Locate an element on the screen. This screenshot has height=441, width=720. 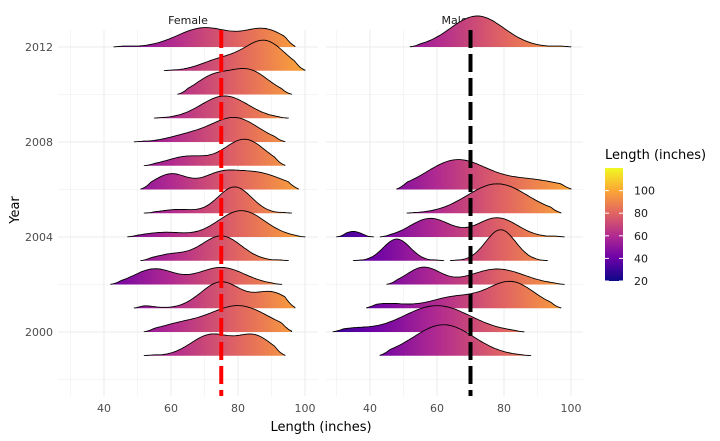
y-tick-label: 2012 is located at coordinates (39, 47).